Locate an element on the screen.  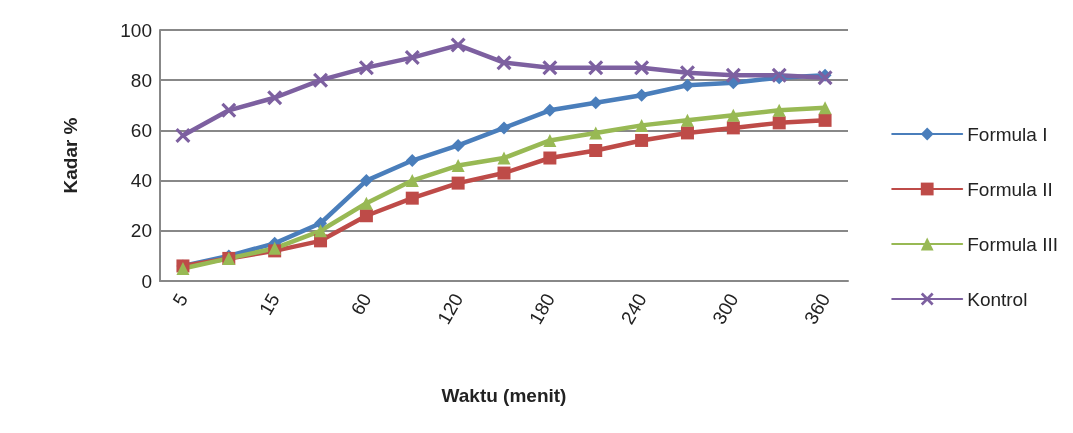
x-tick-label: 360 is located at coordinates (817, 308).